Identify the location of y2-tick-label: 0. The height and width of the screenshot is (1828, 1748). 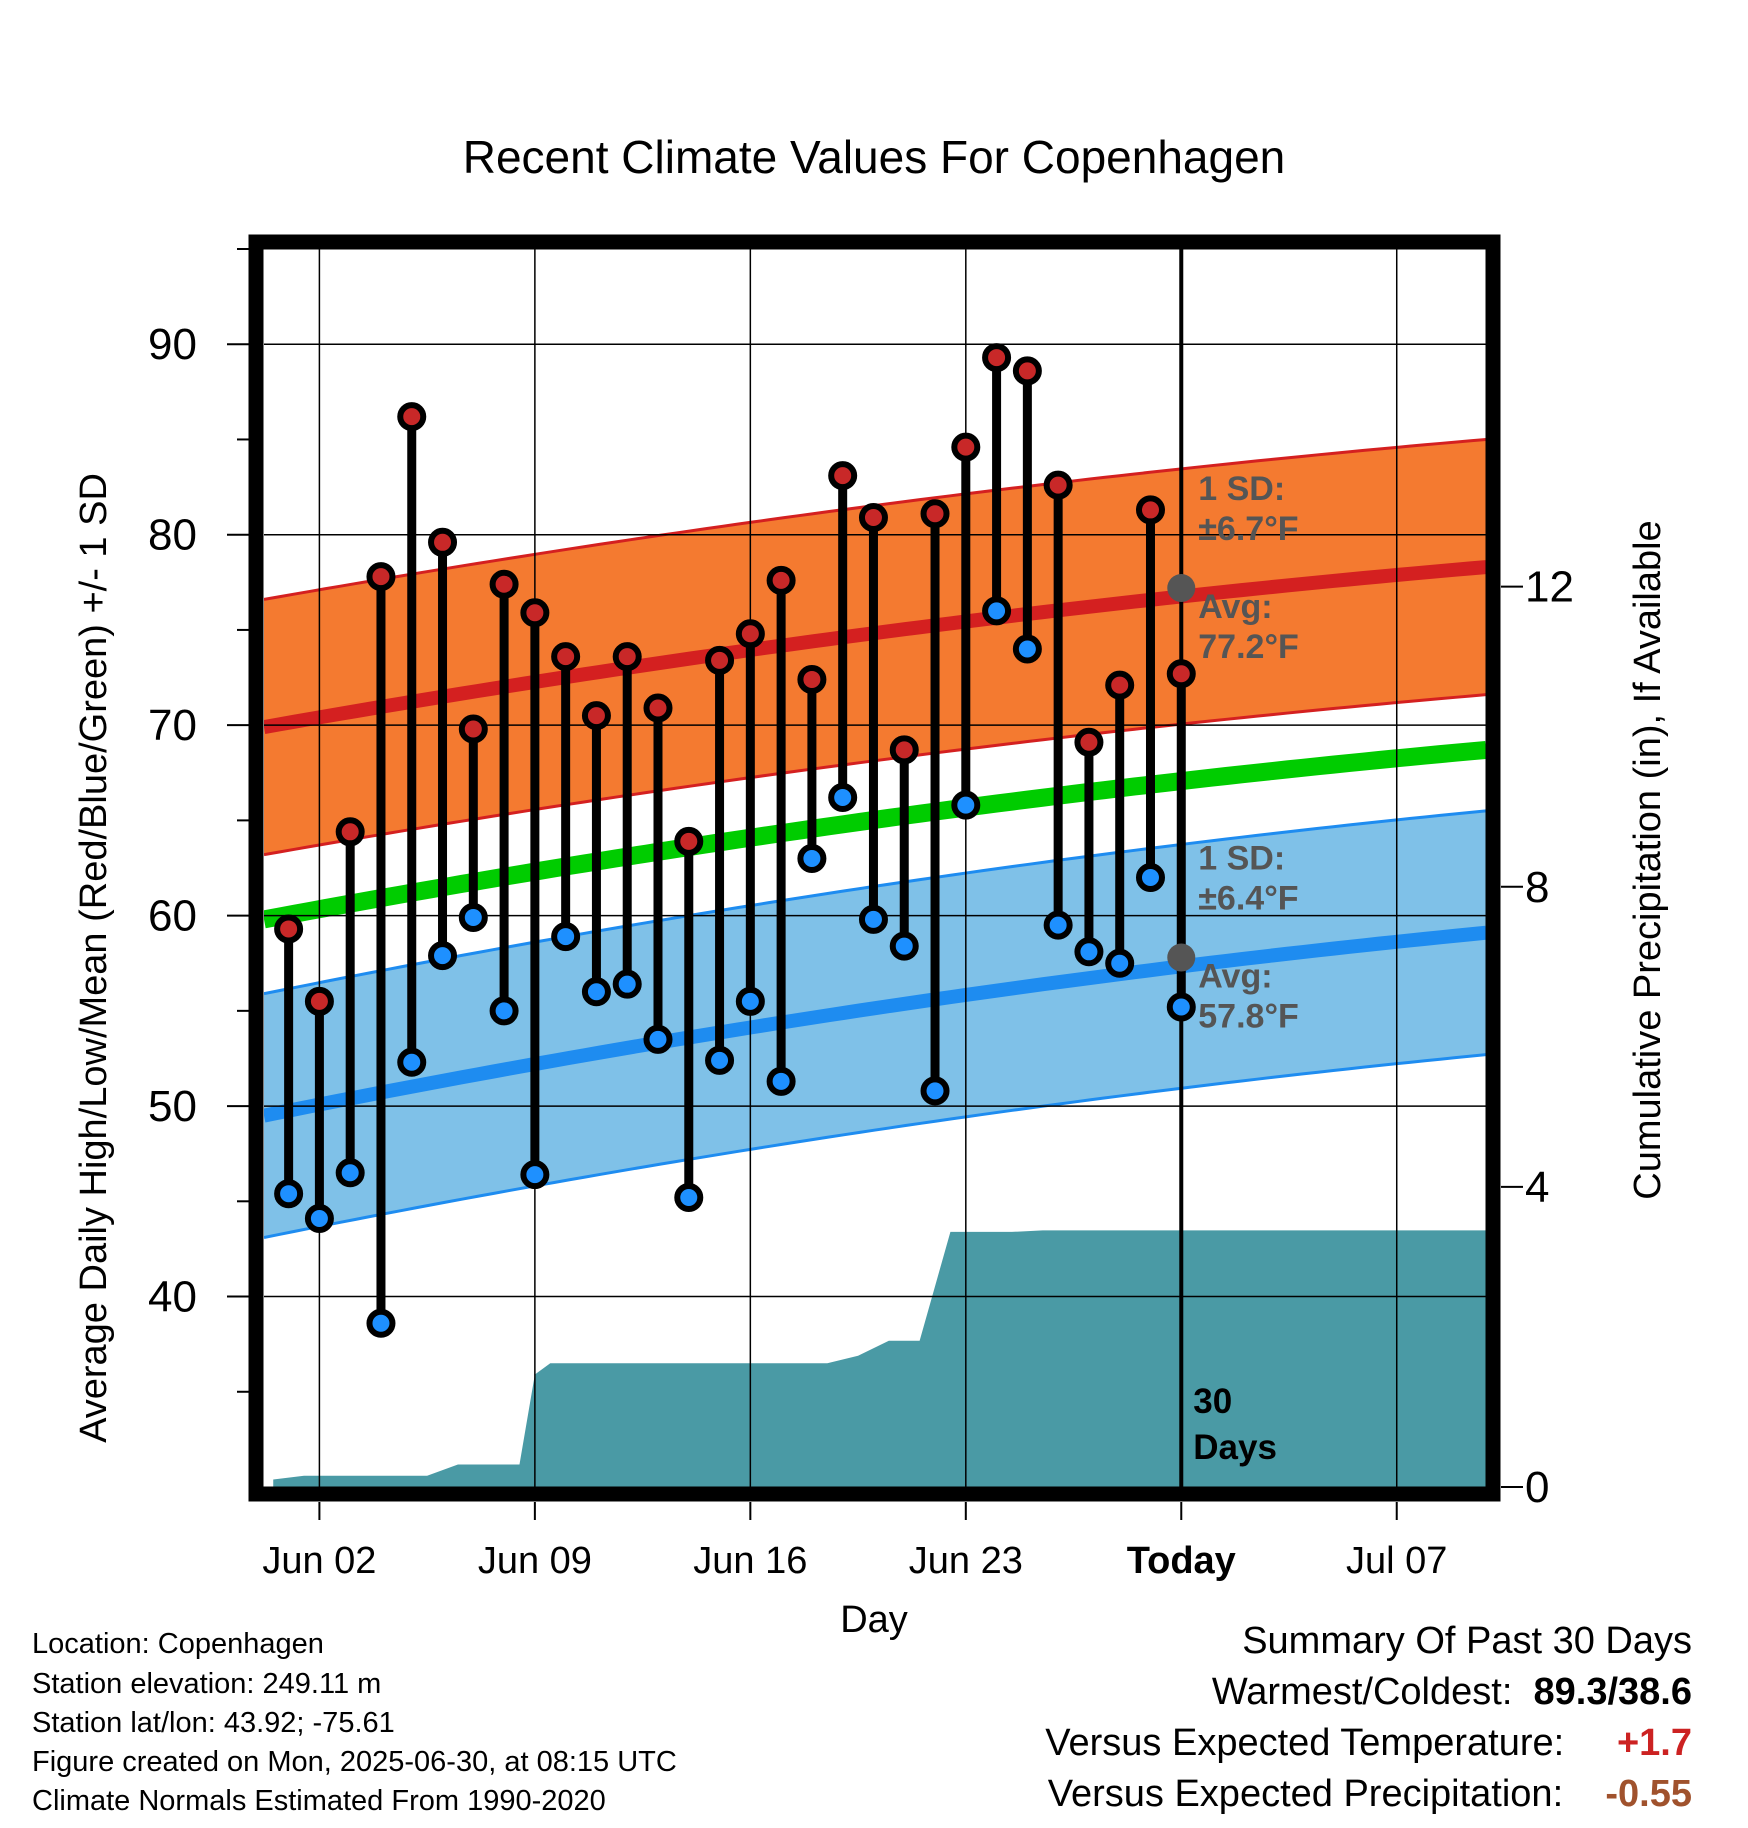
(1537, 1487).